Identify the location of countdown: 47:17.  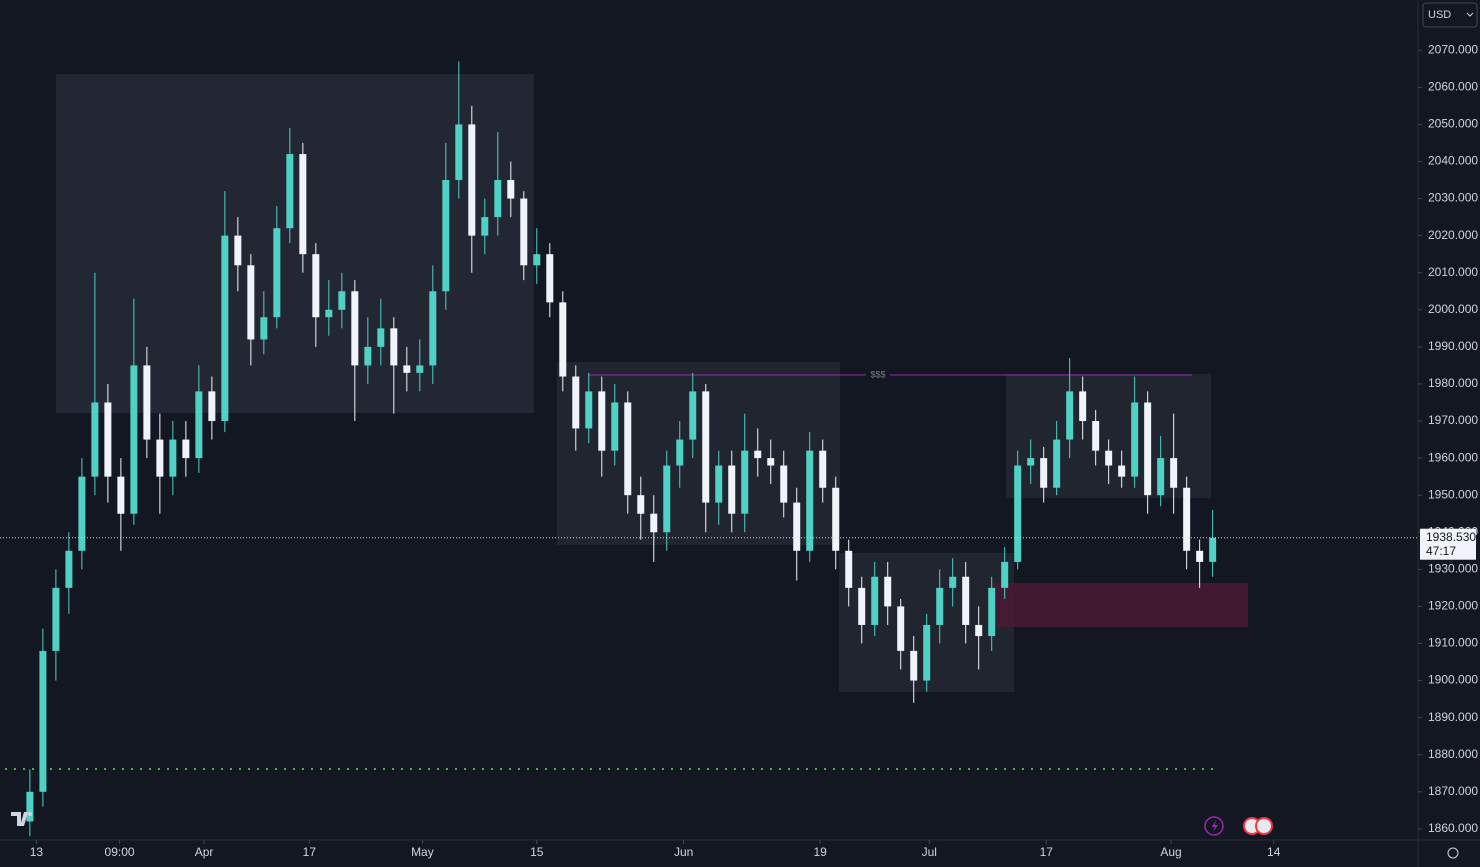
(1441, 551).